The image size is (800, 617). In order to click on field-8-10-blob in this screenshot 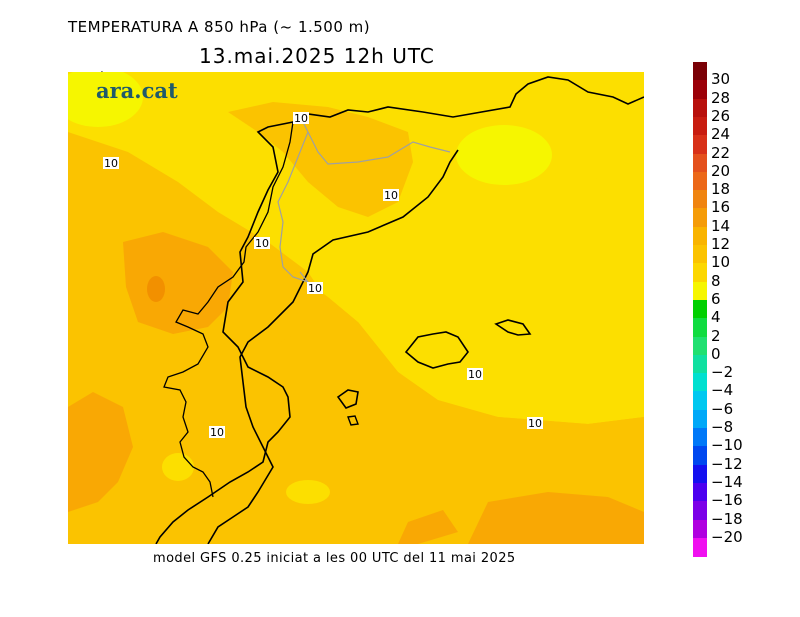, I will do `click(308, 492)`.